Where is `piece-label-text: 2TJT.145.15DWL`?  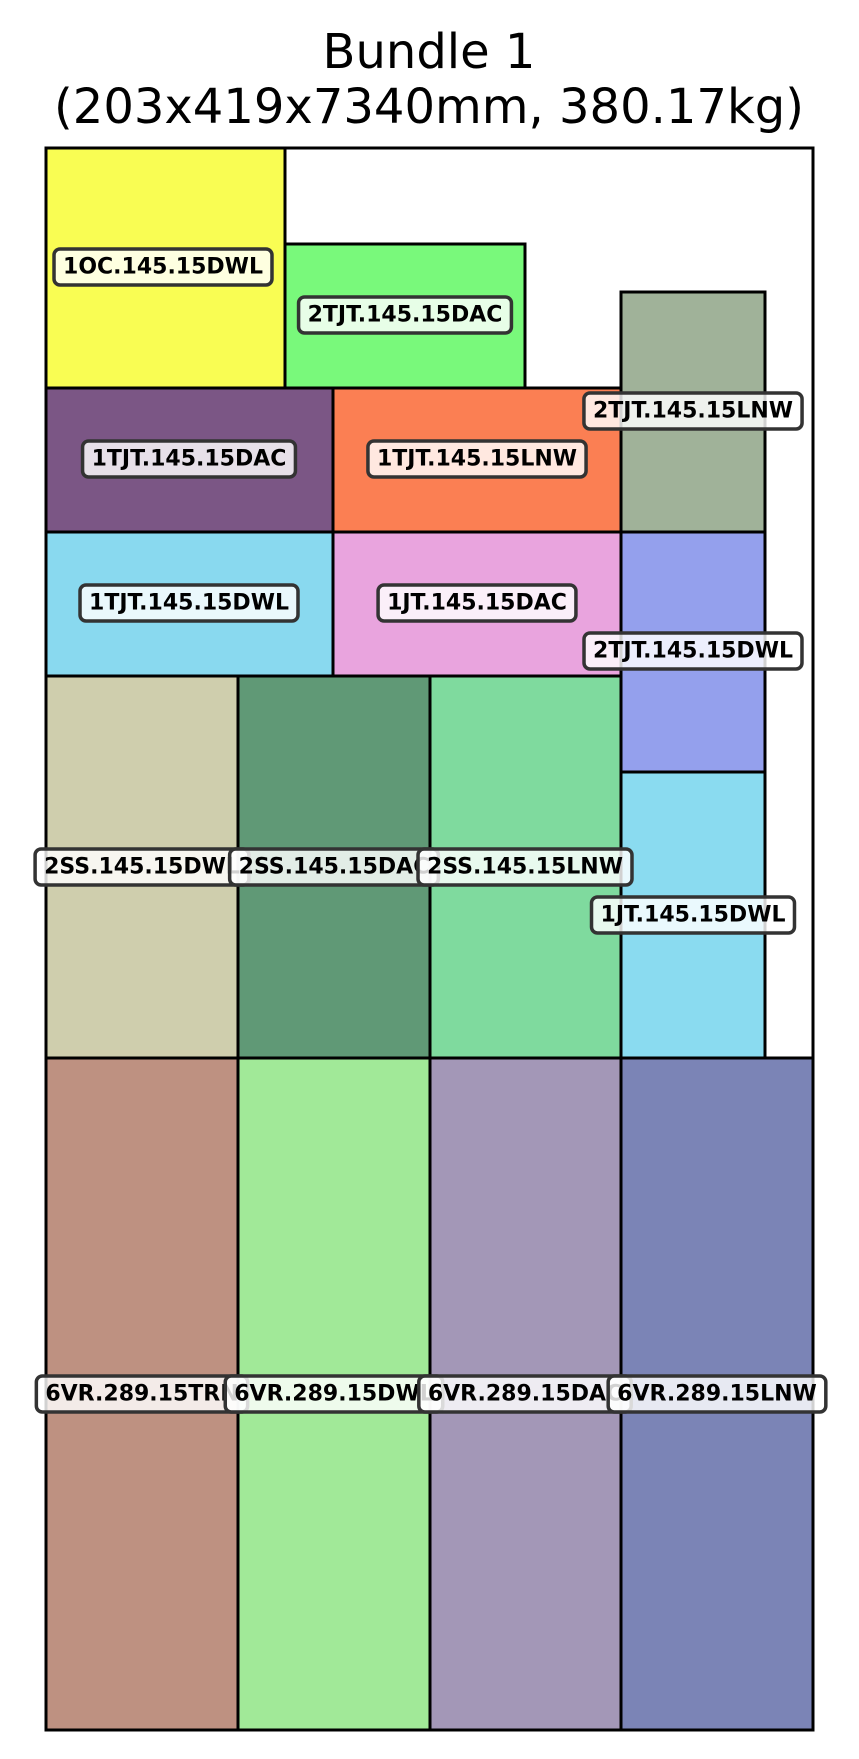
piece-label-text: 2TJT.145.15DWL is located at coordinates (693, 651).